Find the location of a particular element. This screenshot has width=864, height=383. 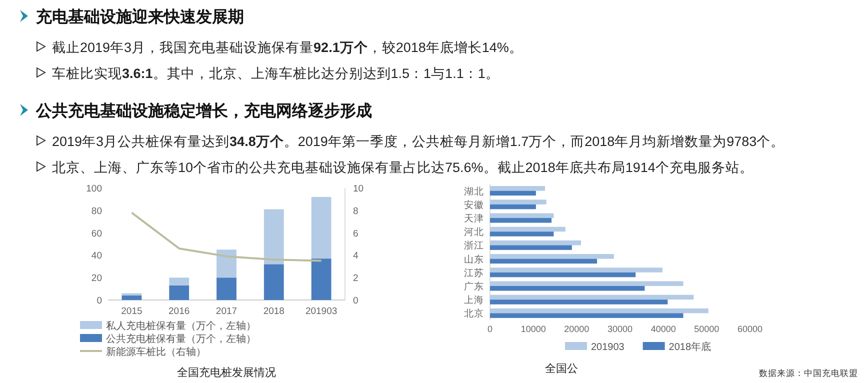

text: 充电基础设施迎来快速发展期 is located at coordinates (139, 16).